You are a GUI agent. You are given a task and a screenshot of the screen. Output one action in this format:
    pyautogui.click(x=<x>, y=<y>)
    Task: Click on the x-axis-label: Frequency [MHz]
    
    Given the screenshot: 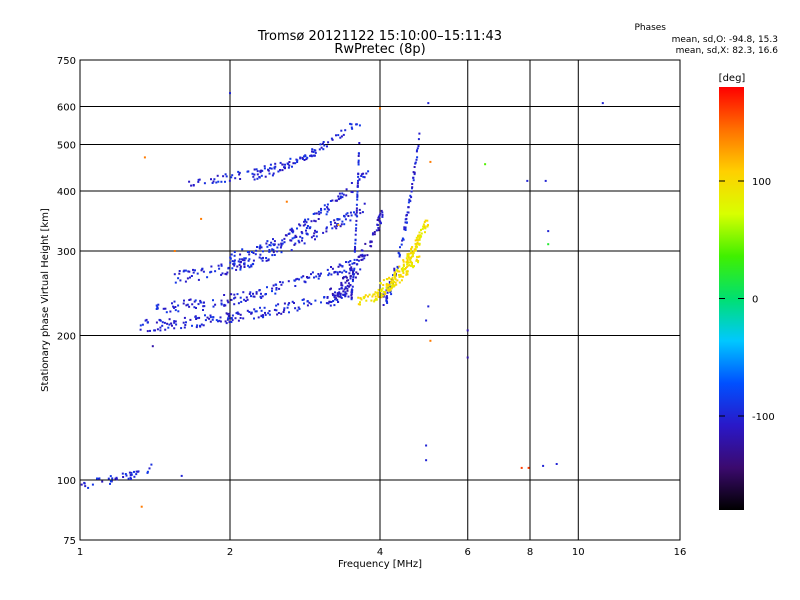 What is the action you would take?
    pyautogui.click(x=380, y=564)
    